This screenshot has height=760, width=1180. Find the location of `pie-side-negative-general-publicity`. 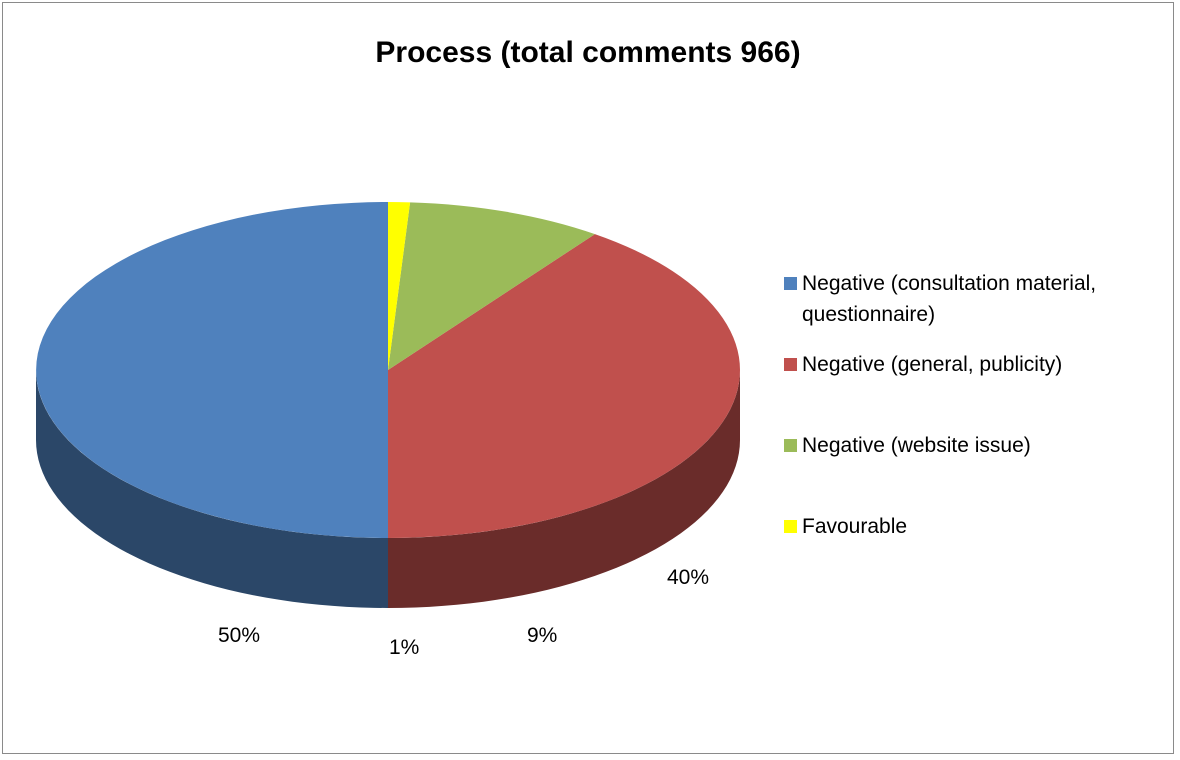

pie-side-negative-general-publicity is located at coordinates (564, 489).